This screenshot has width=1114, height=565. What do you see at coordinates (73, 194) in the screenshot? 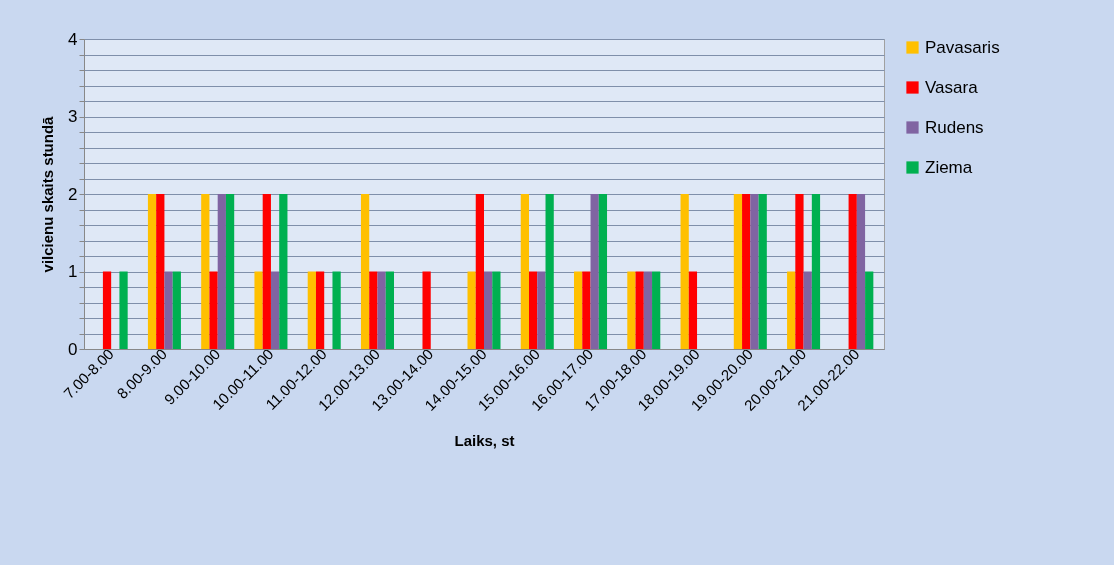
I see `y-tick-label: 2` at bounding box center [73, 194].